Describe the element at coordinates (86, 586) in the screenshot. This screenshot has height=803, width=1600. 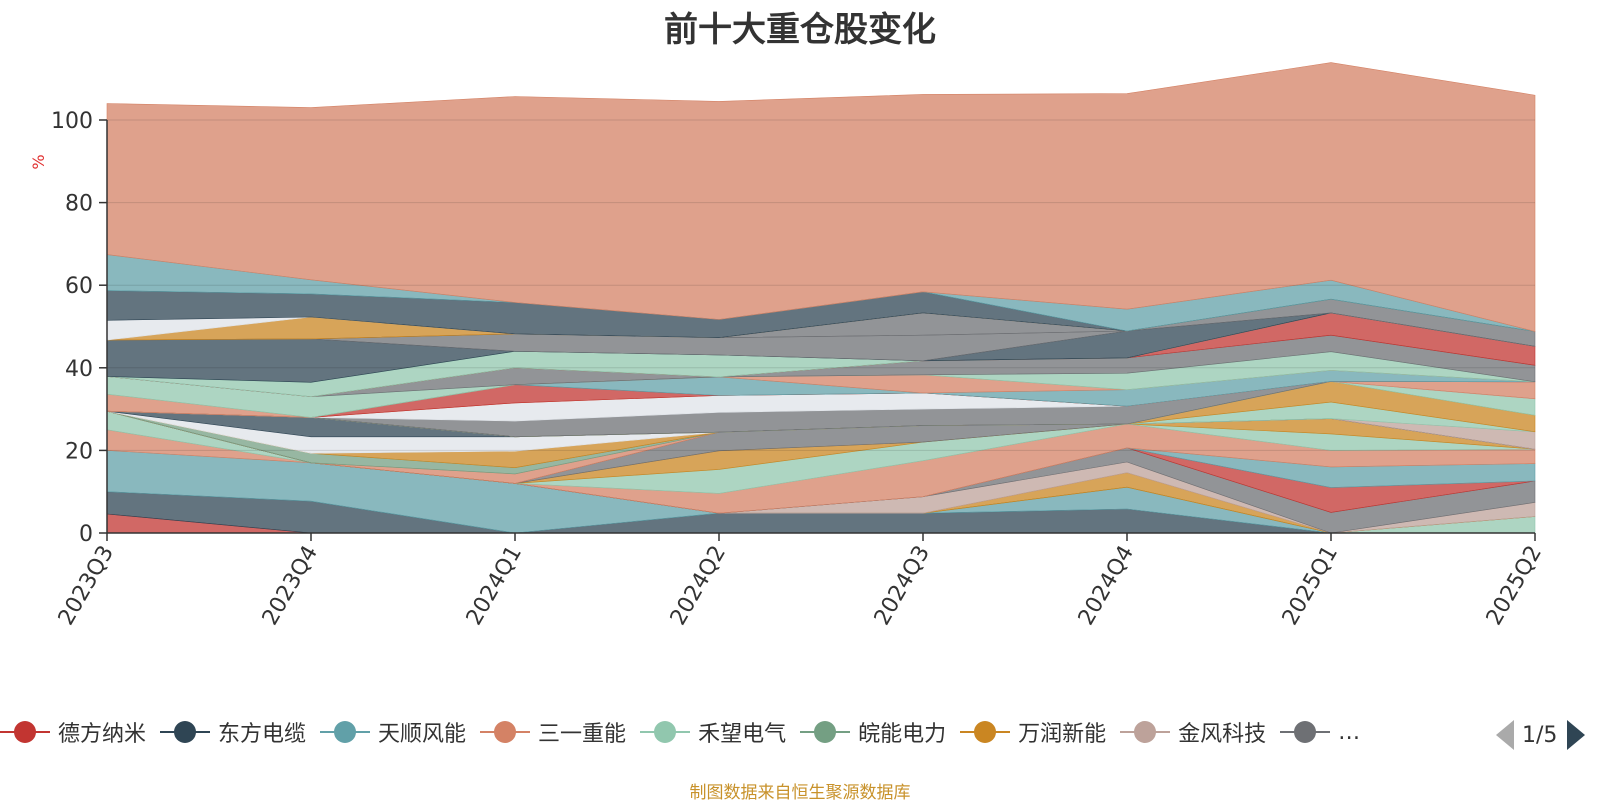
I see `x-tick-label-0: 2023Q3` at that location.